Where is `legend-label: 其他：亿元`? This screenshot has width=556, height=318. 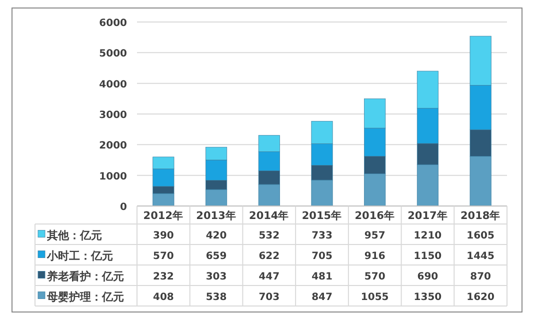 legend-label: 其他：亿元 is located at coordinates (74, 235).